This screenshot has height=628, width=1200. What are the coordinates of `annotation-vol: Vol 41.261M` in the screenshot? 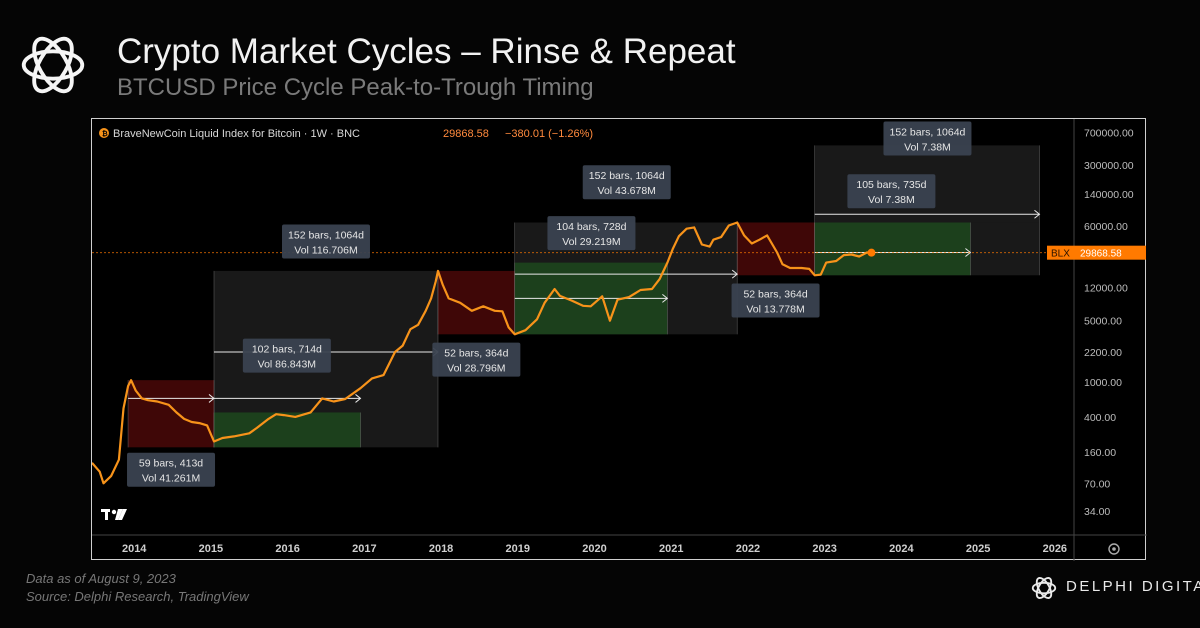 It's located at (171, 479).